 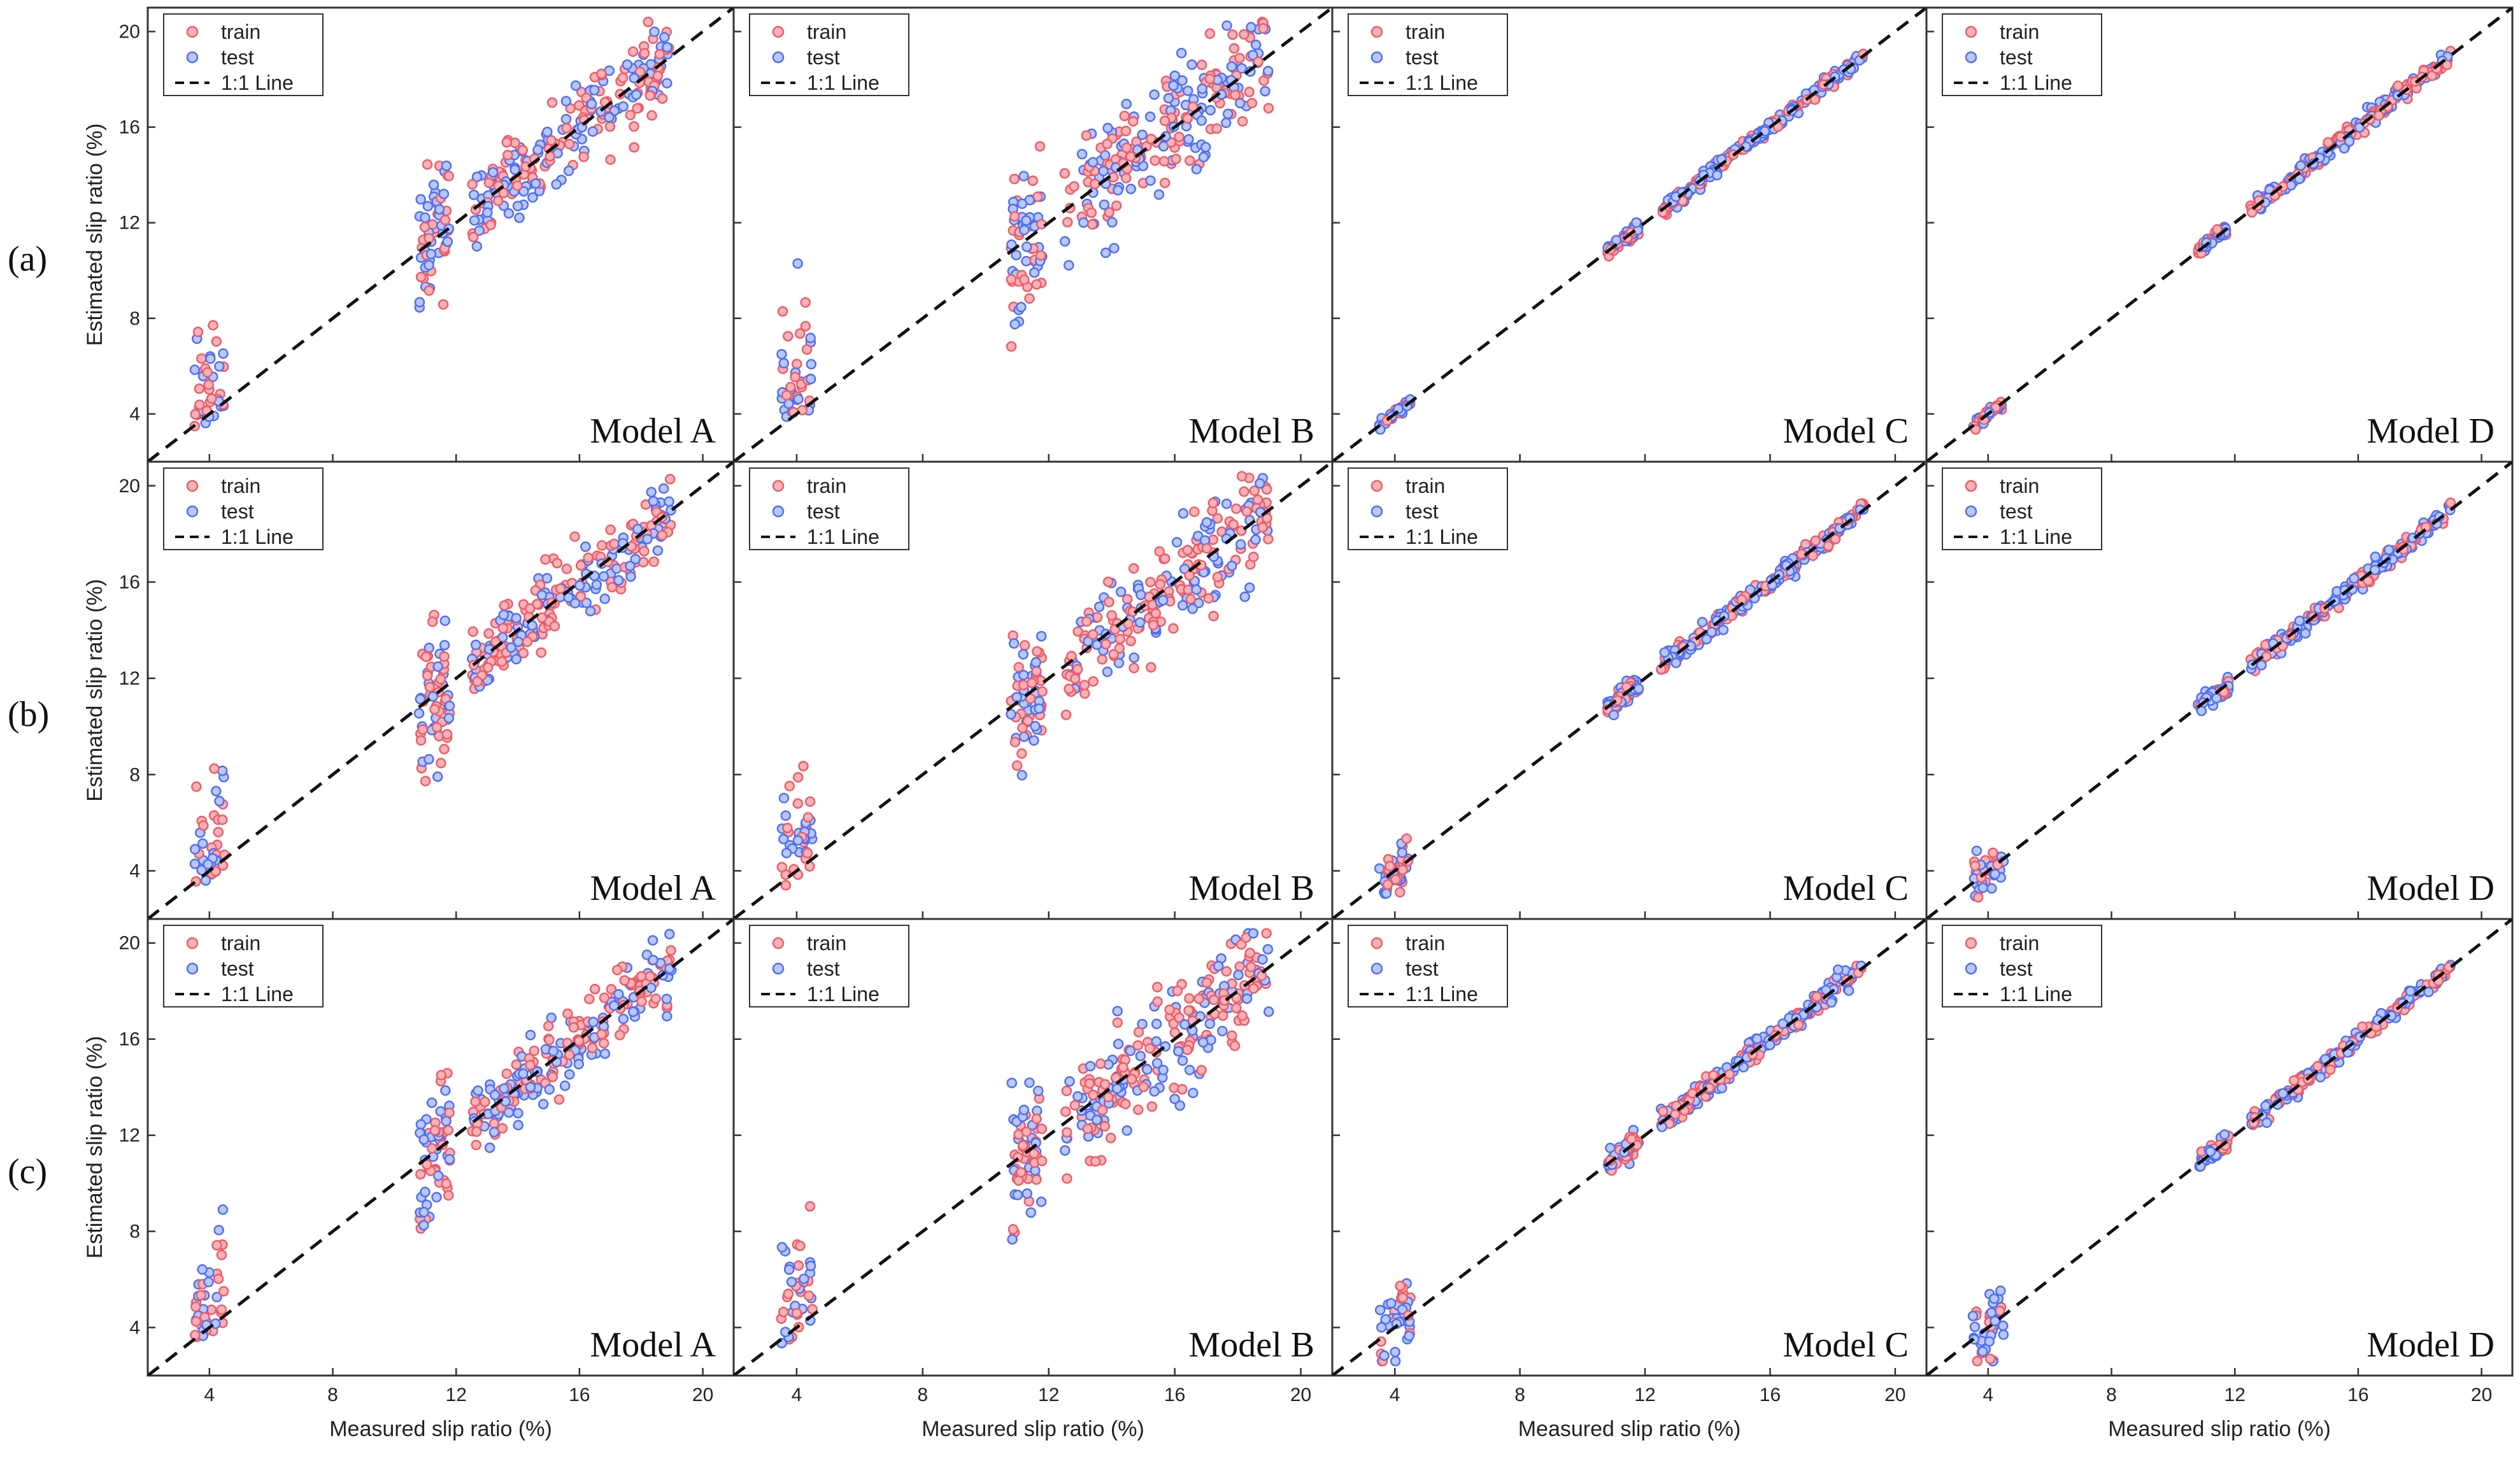 I want to click on legend-marker-train, so click(x=1376, y=486).